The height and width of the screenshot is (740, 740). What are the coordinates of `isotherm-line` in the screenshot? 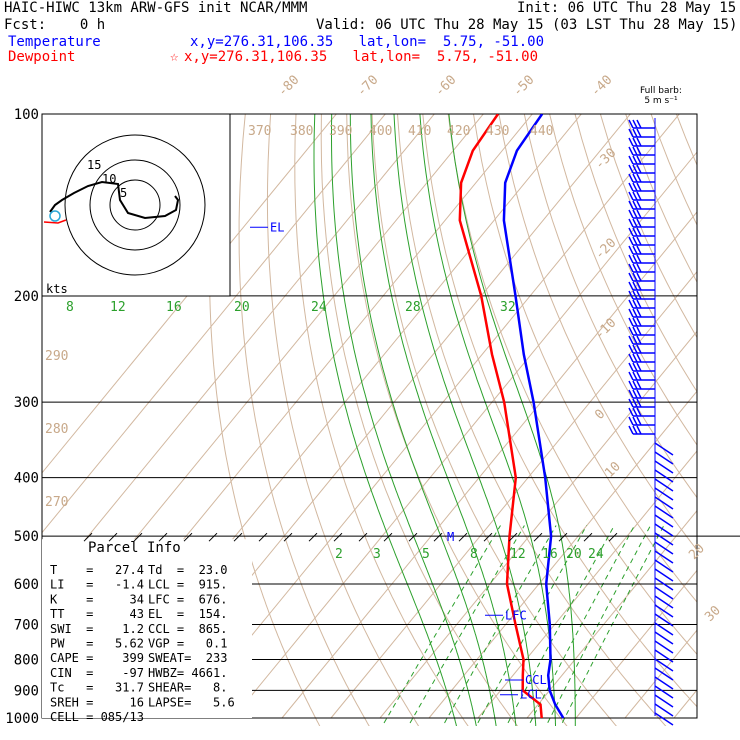 It's located at (685, 704).